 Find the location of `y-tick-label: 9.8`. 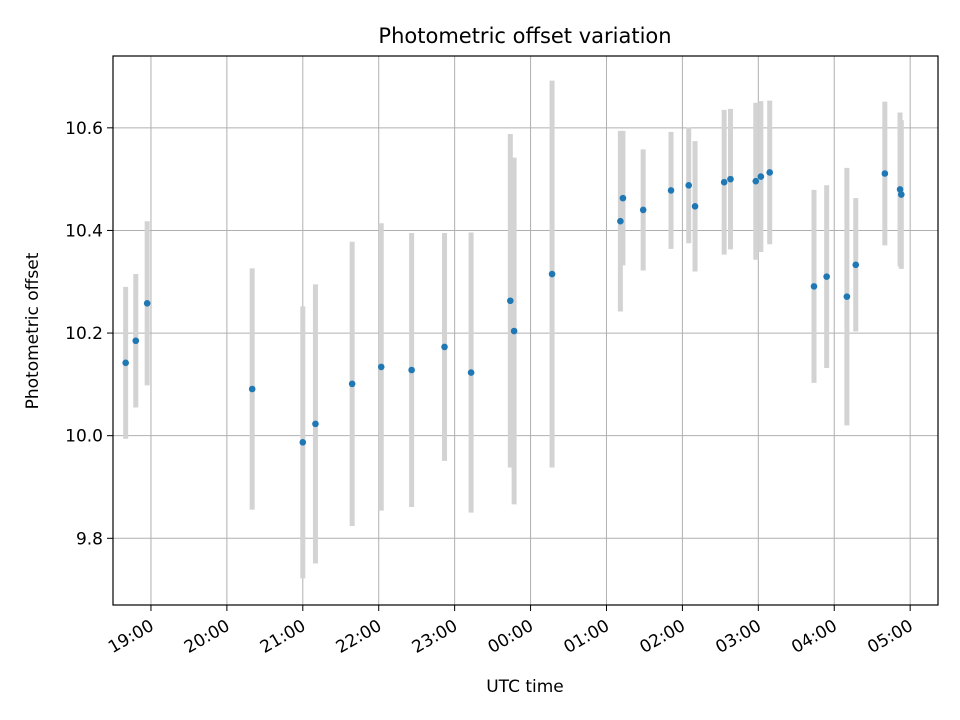

y-tick-label: 9.8 is located at coordinates (89, 539).